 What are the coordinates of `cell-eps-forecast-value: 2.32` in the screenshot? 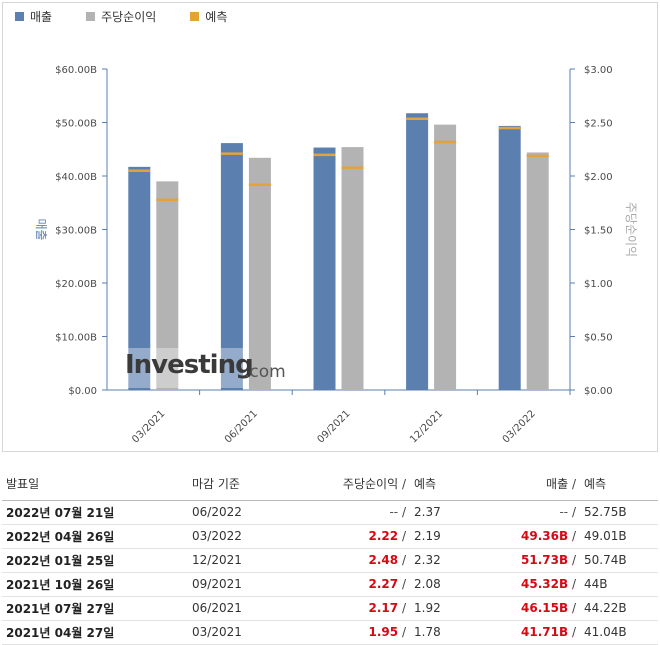 It's located at (427, 560).